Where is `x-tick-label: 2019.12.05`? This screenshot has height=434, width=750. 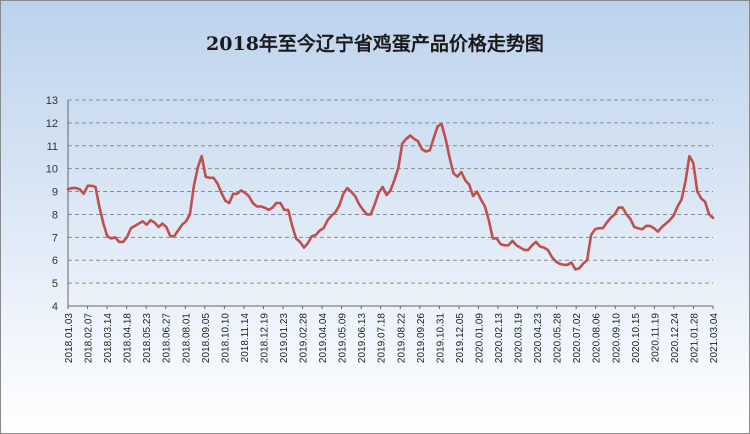
x-tick-label: 2019.12.05 is located at coordinates (460, 338).